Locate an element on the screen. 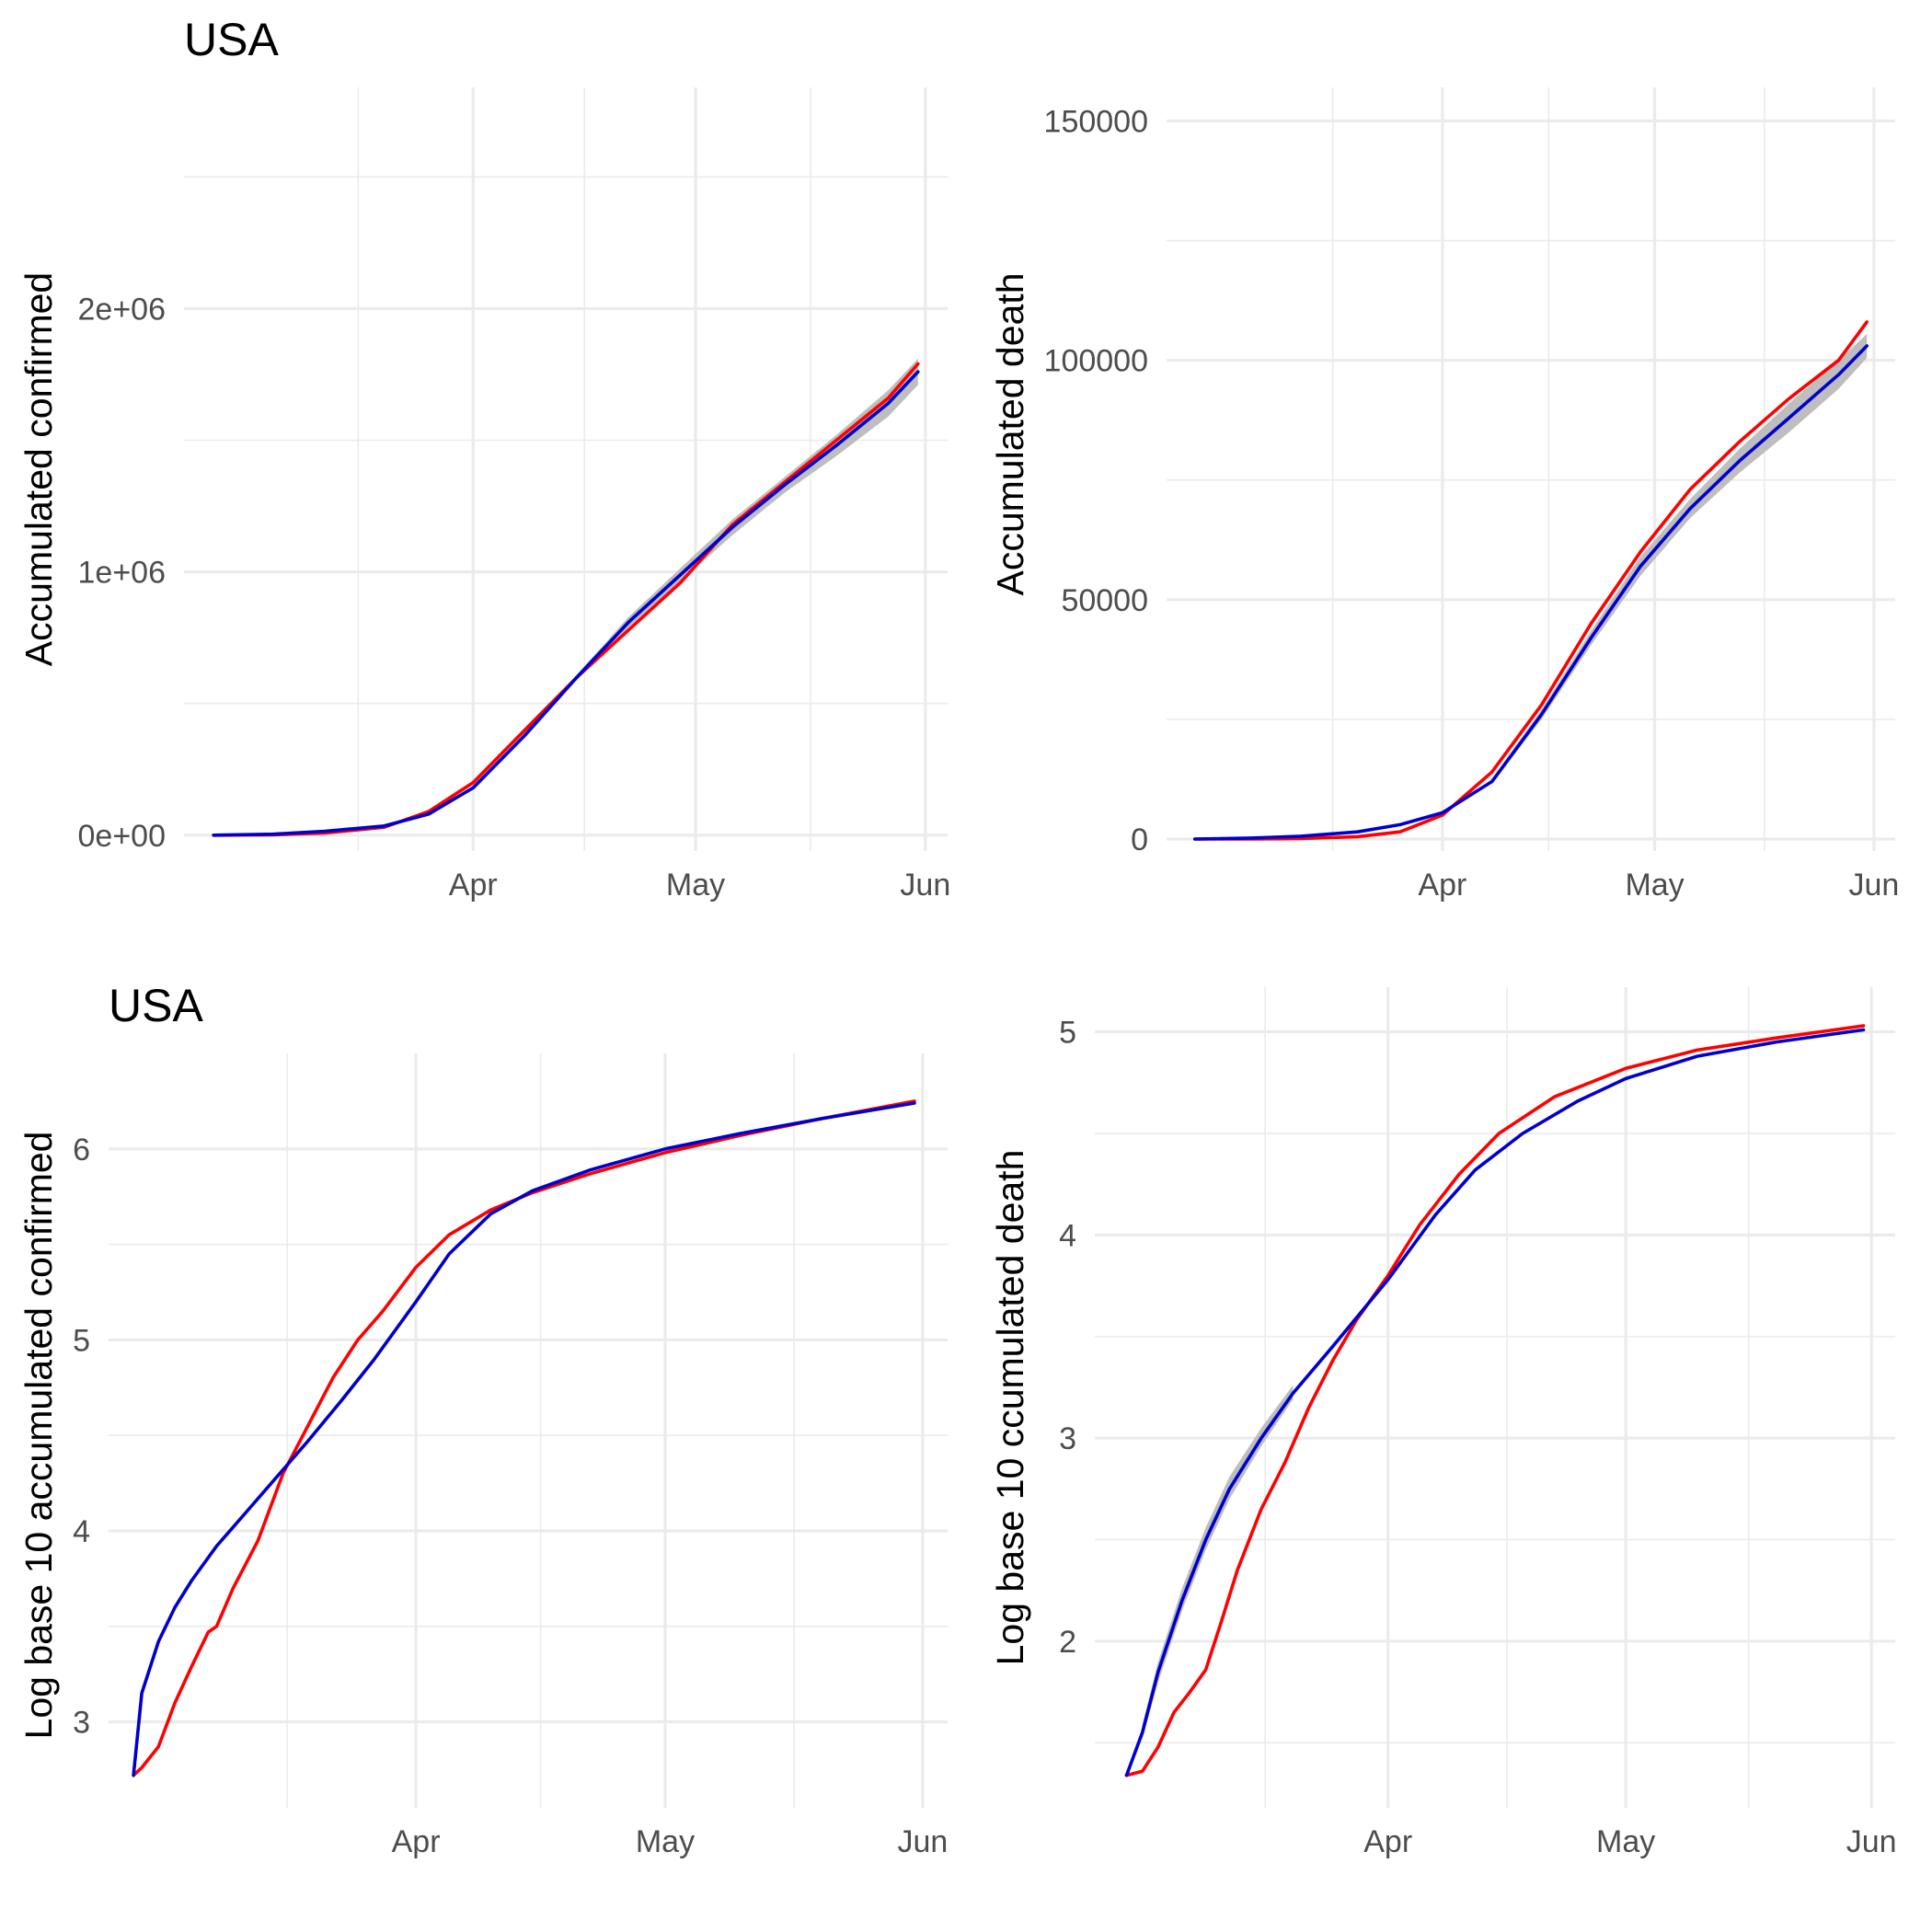  y-axis-title: Log base 10 ccumulated death is located at coordinates (1010, 1408).